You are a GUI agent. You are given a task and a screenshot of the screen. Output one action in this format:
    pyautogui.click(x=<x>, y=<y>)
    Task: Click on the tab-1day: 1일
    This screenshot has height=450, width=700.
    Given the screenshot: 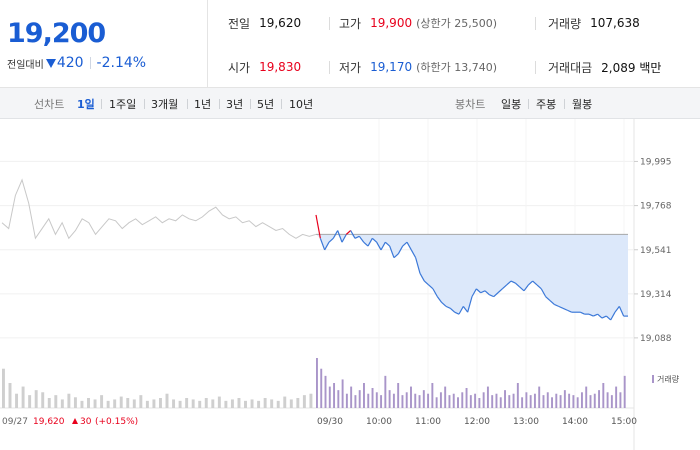 What is the action you would take?
    pyautogui.click(x=86, y=104)
    